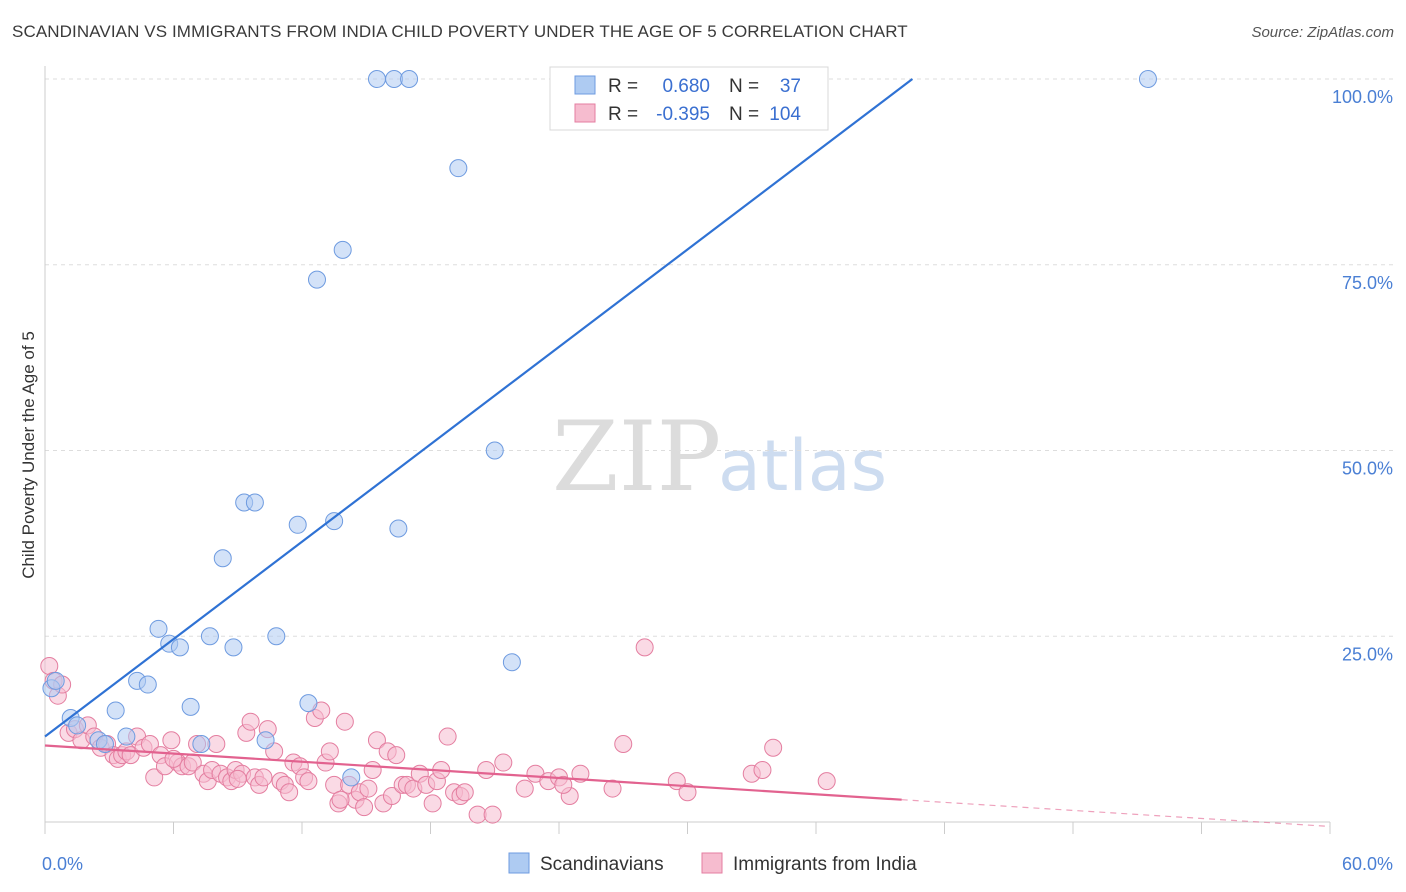 The width and height of the screenshot is (1406, 892). What do you see at coordinates (686, 86) in the screenshot?
I see `legend-r-value-1: 0.680` at bounding box center [686, 86].